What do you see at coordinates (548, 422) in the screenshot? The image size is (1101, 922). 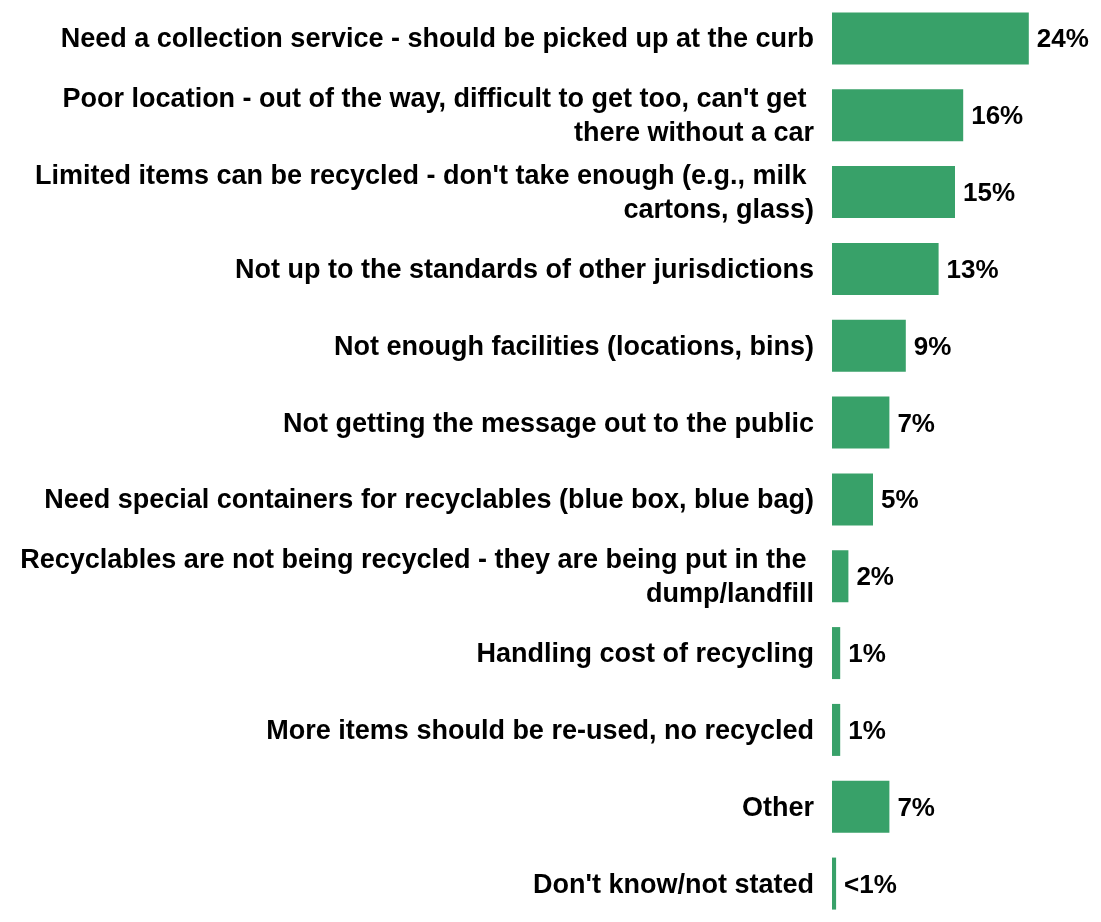 I see `y-tick-label: Not getting the message out to the public` at bounding box center [548, 422].